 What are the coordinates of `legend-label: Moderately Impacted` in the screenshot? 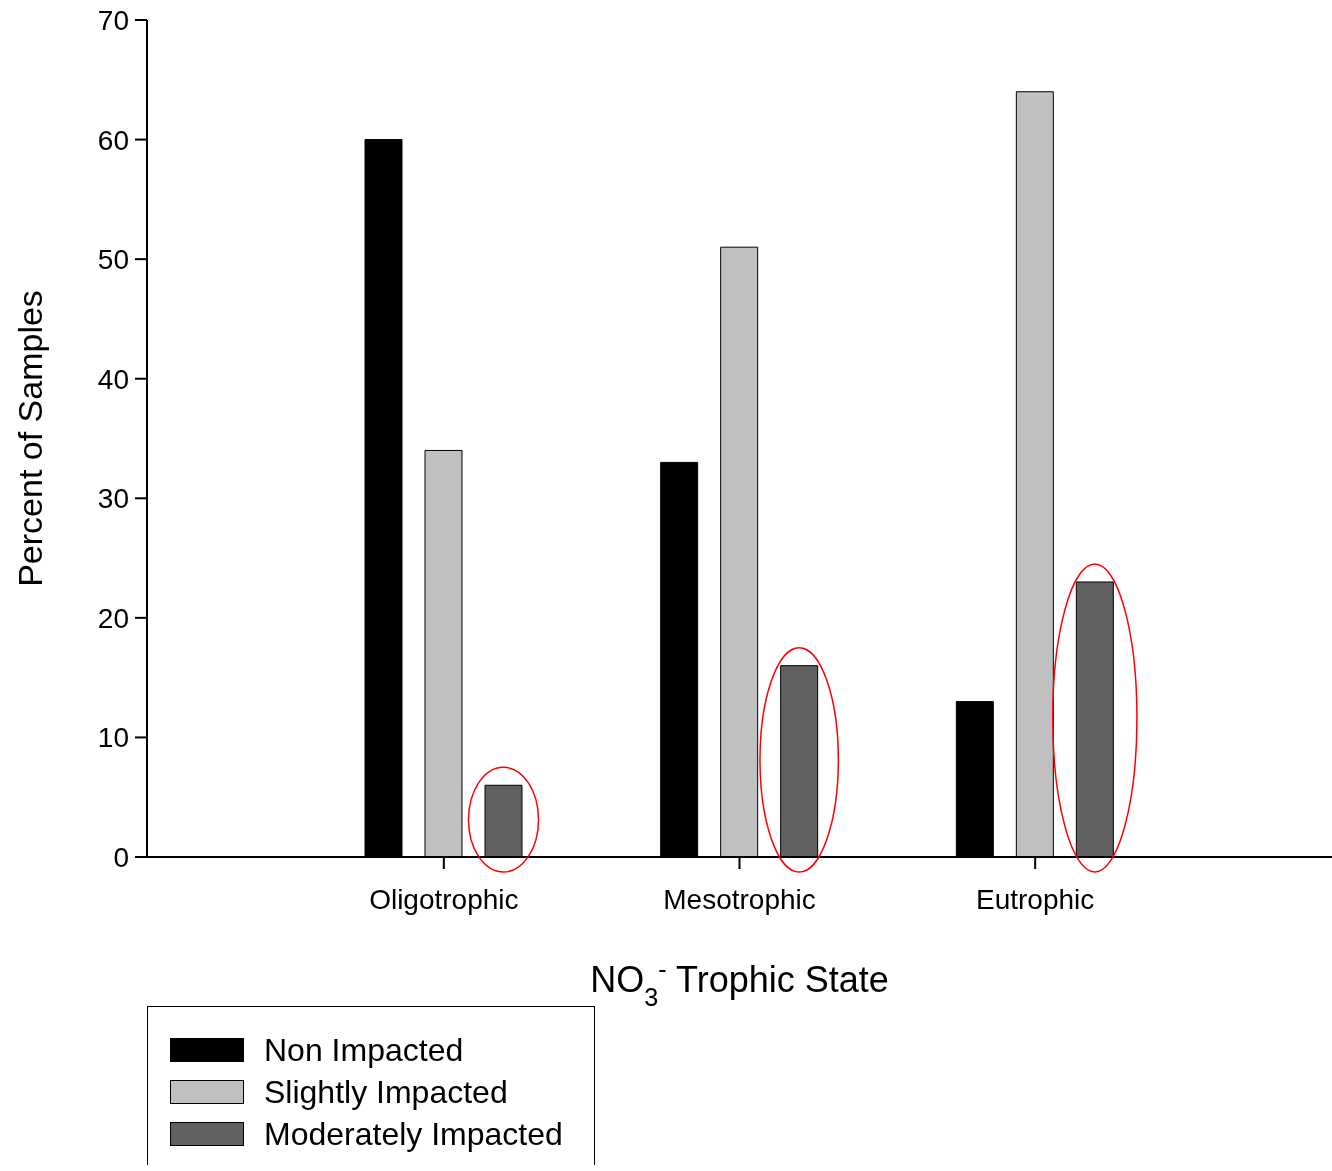 It's located at (413, 1134).